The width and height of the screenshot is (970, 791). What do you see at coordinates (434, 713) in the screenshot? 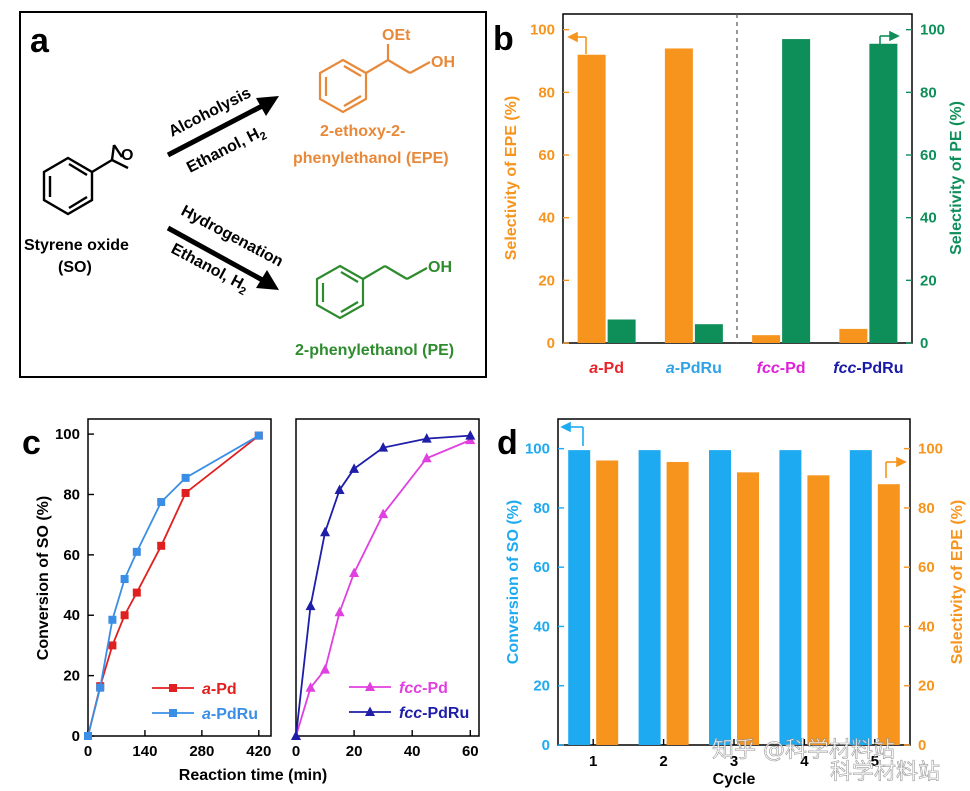
I see `c-right-legend-label-1: fcc-PdRu` at bounding box center [434, 713].